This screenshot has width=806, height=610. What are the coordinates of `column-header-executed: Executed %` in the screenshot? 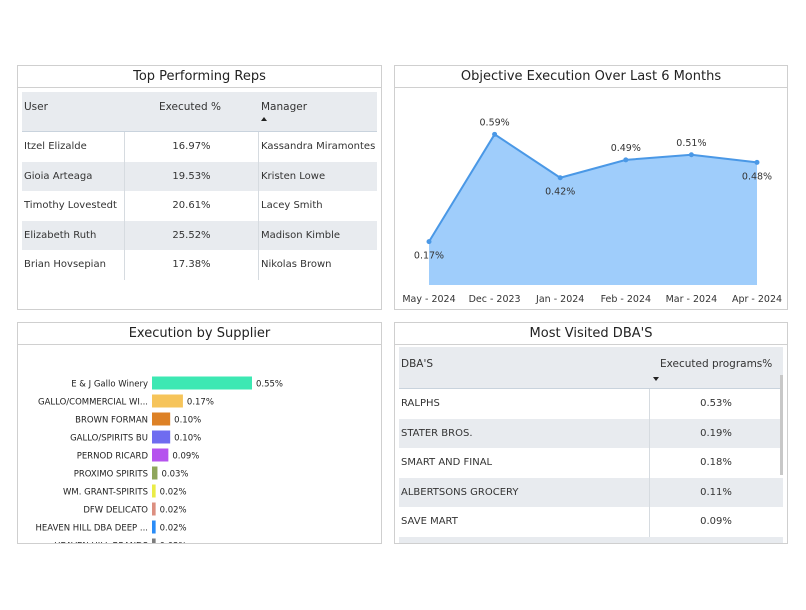 It's located at (190, 107).